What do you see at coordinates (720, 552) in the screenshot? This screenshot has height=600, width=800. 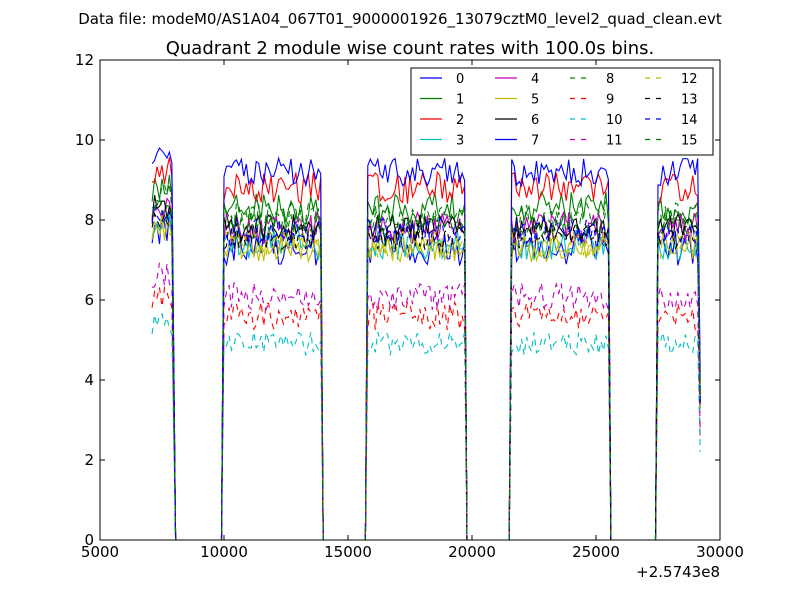 I see `x-tick-label: 30000` at bounding box center [720, 552].